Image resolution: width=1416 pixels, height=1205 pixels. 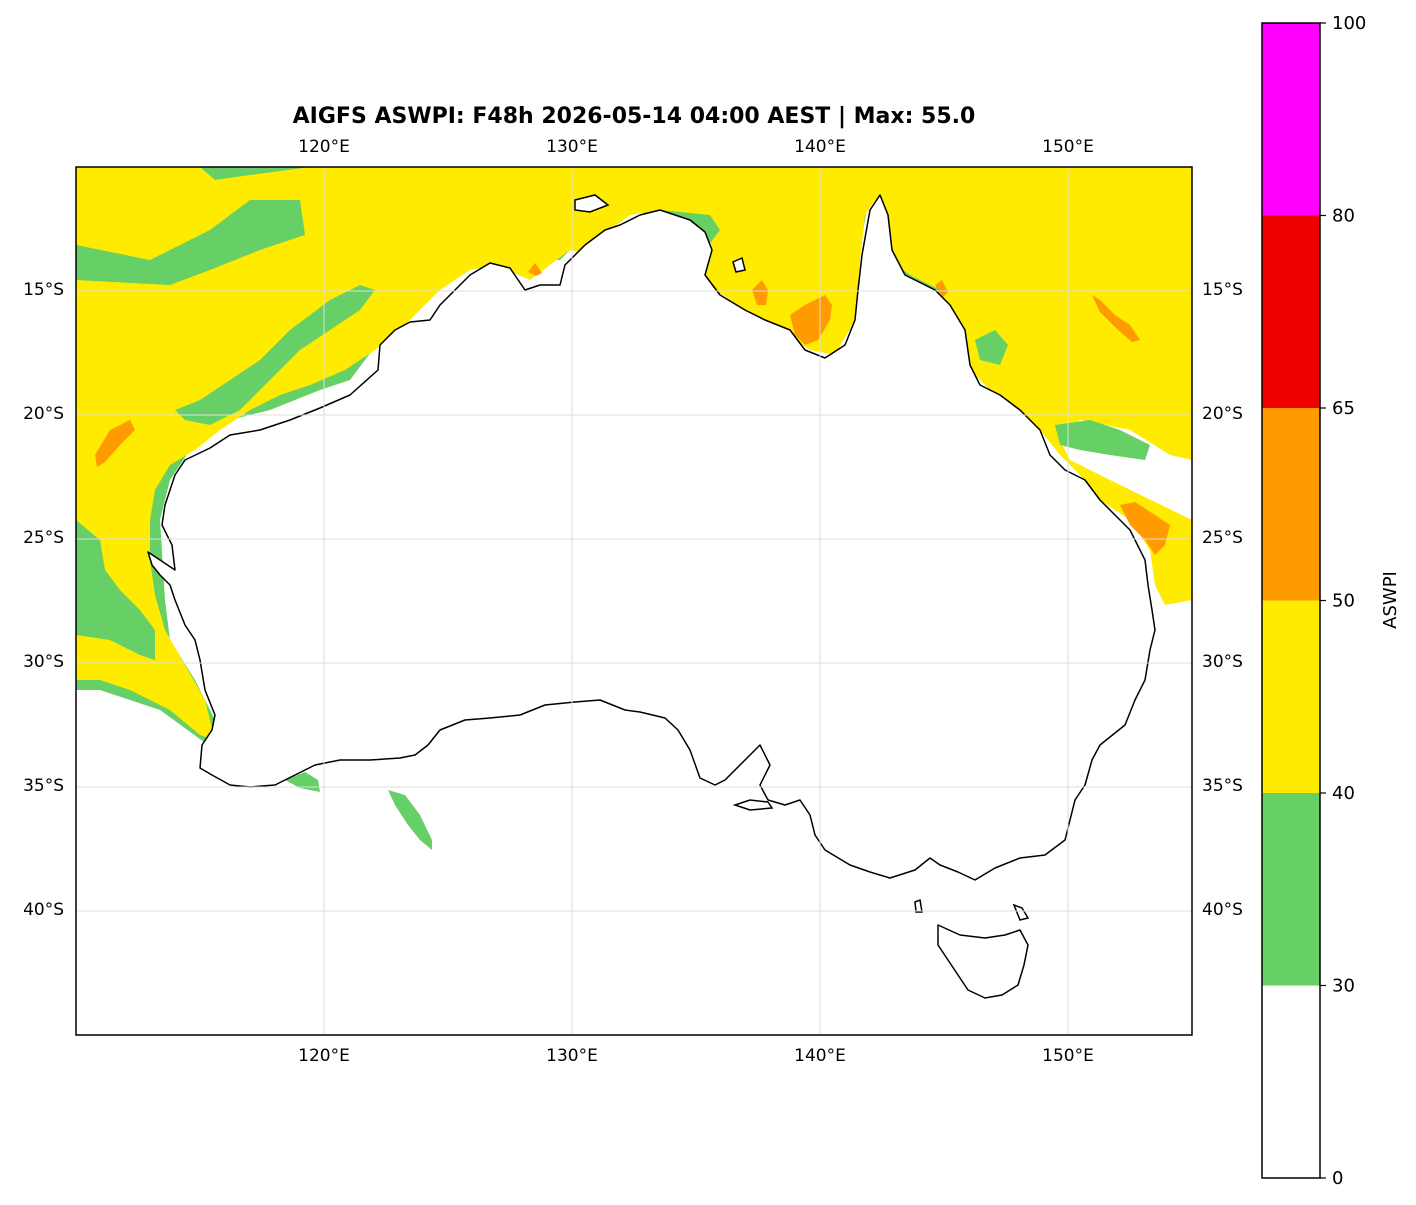 What do you see at coordinates (1343, 601) in the screenshot?
I see `colorbar-tick-label: 50` at bounding box center [1343, 601].